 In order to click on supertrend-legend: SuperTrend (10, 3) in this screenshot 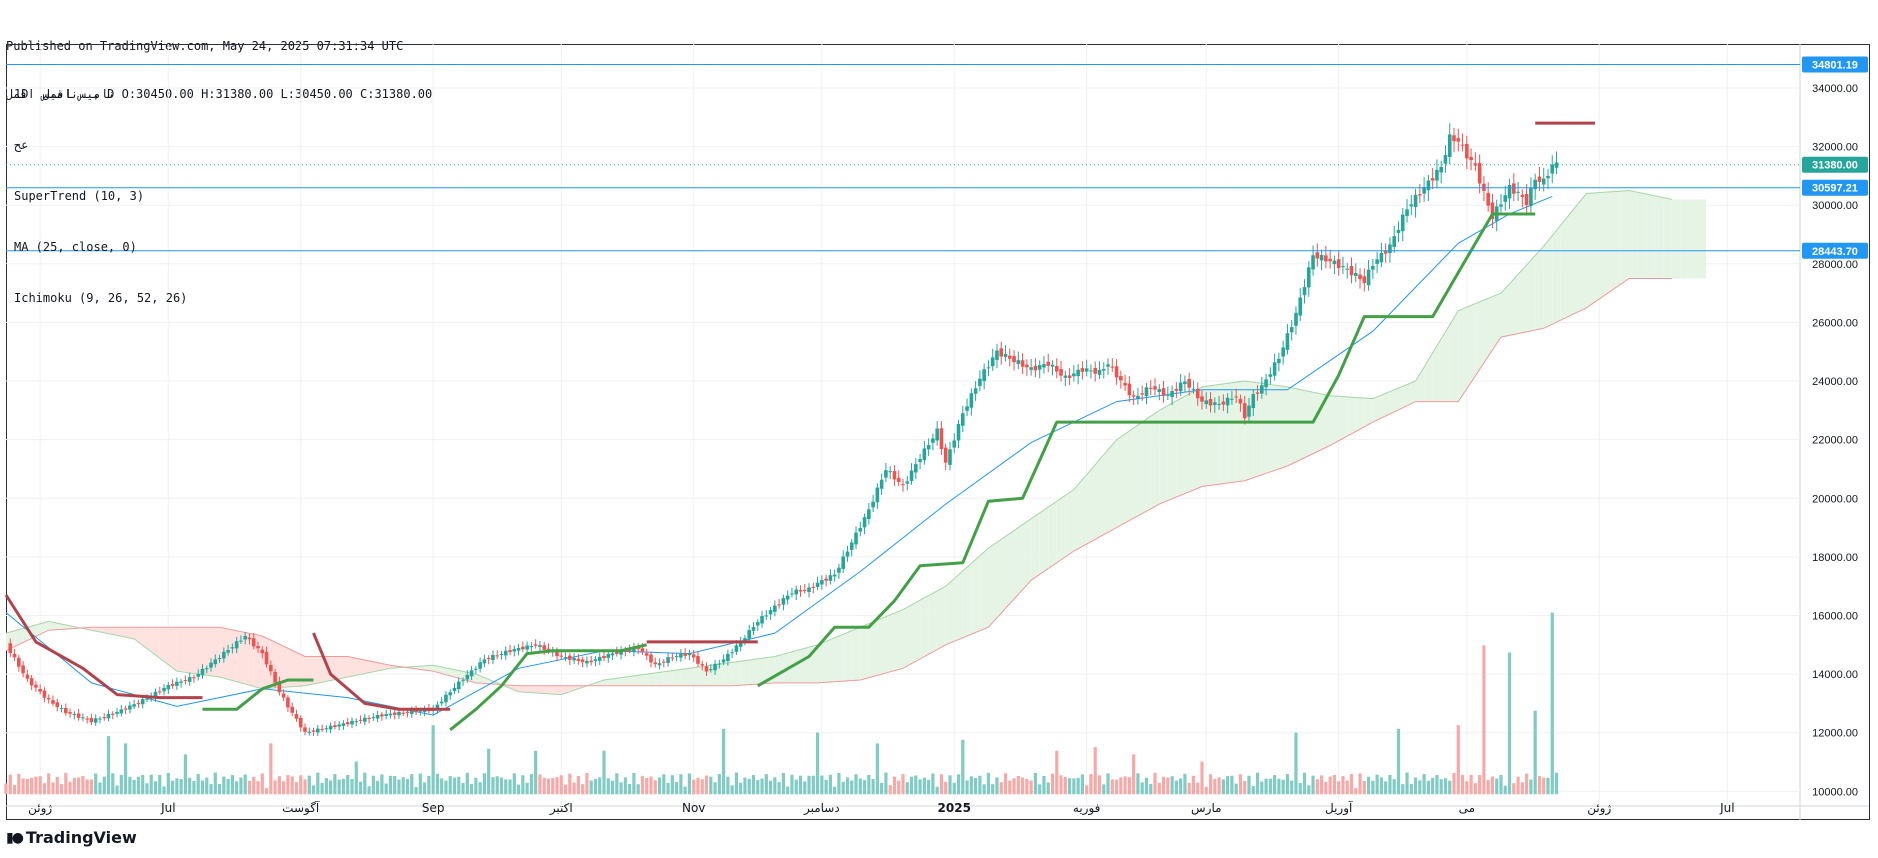, I will do `click(79, 196)`.